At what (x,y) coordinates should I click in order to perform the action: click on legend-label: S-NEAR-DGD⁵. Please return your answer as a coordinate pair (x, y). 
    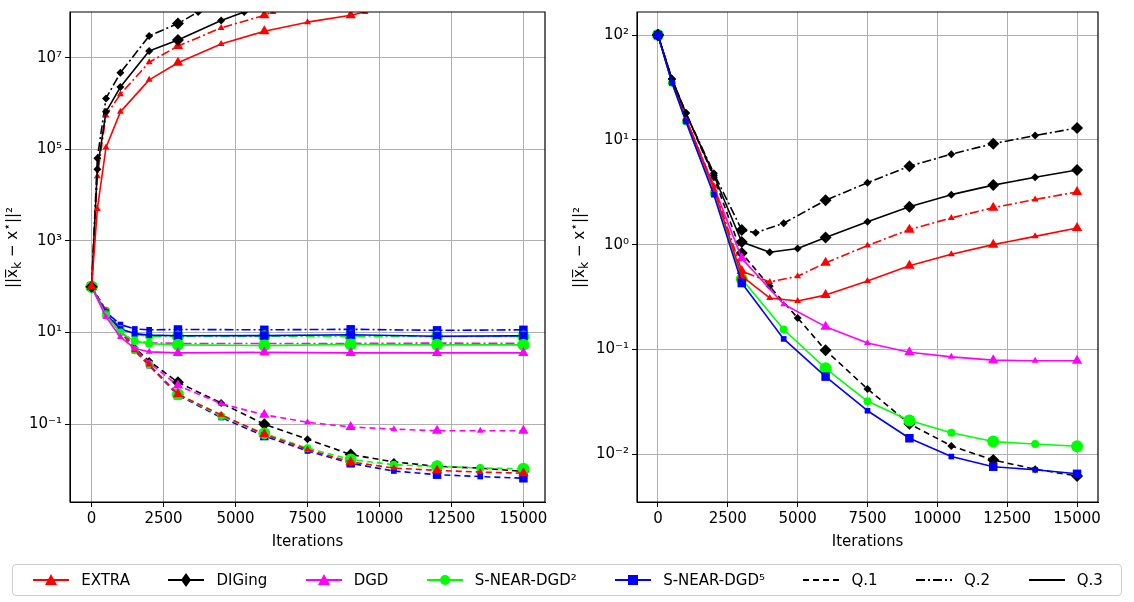
    Looking at the image, I should click on (714, 580).